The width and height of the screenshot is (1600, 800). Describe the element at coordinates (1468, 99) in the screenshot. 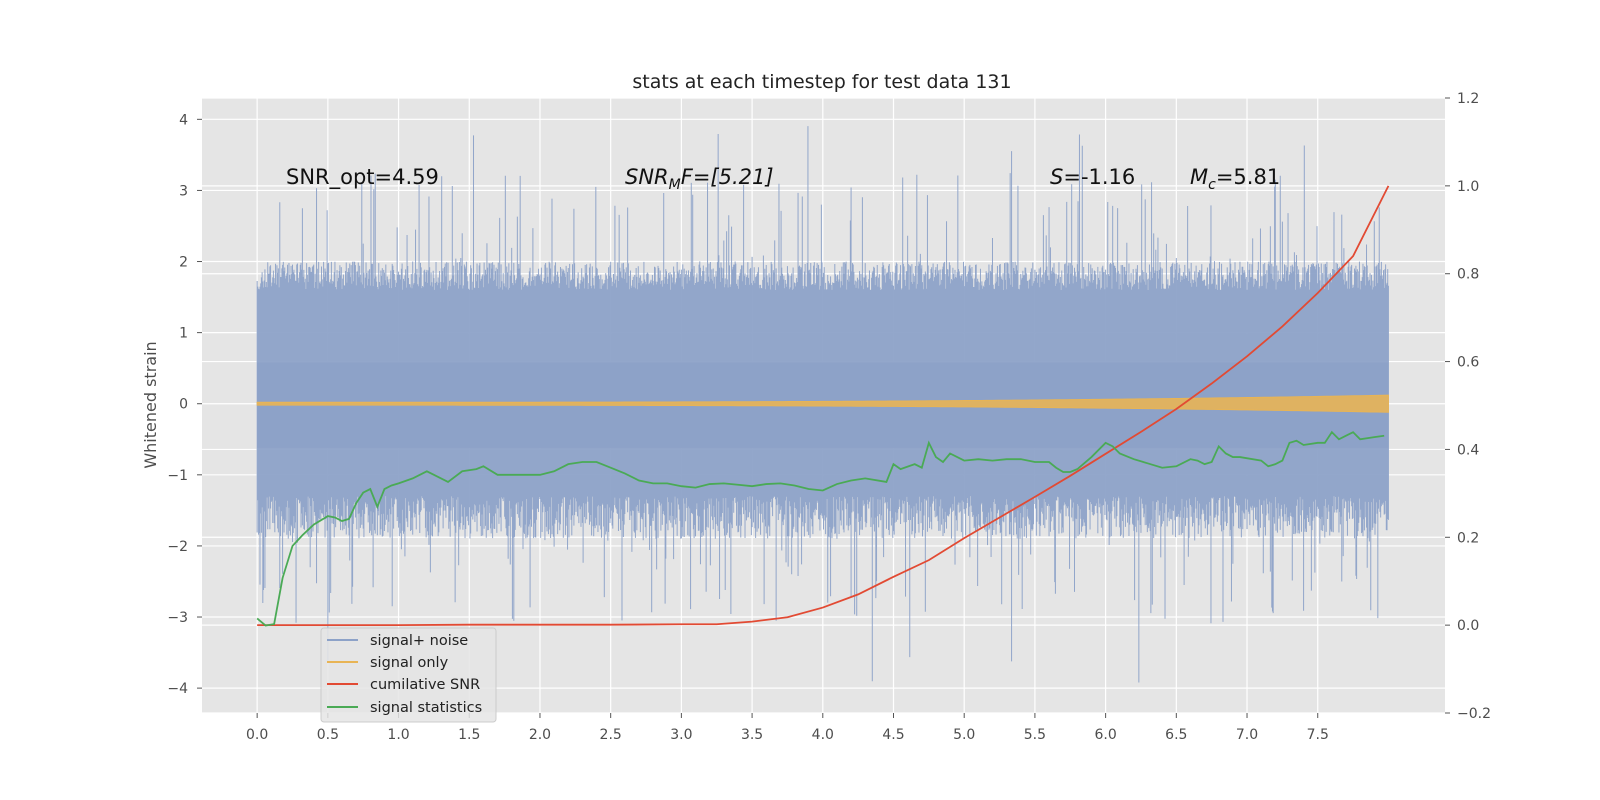

I see `y-right-tick-label: 1.2` at that location.